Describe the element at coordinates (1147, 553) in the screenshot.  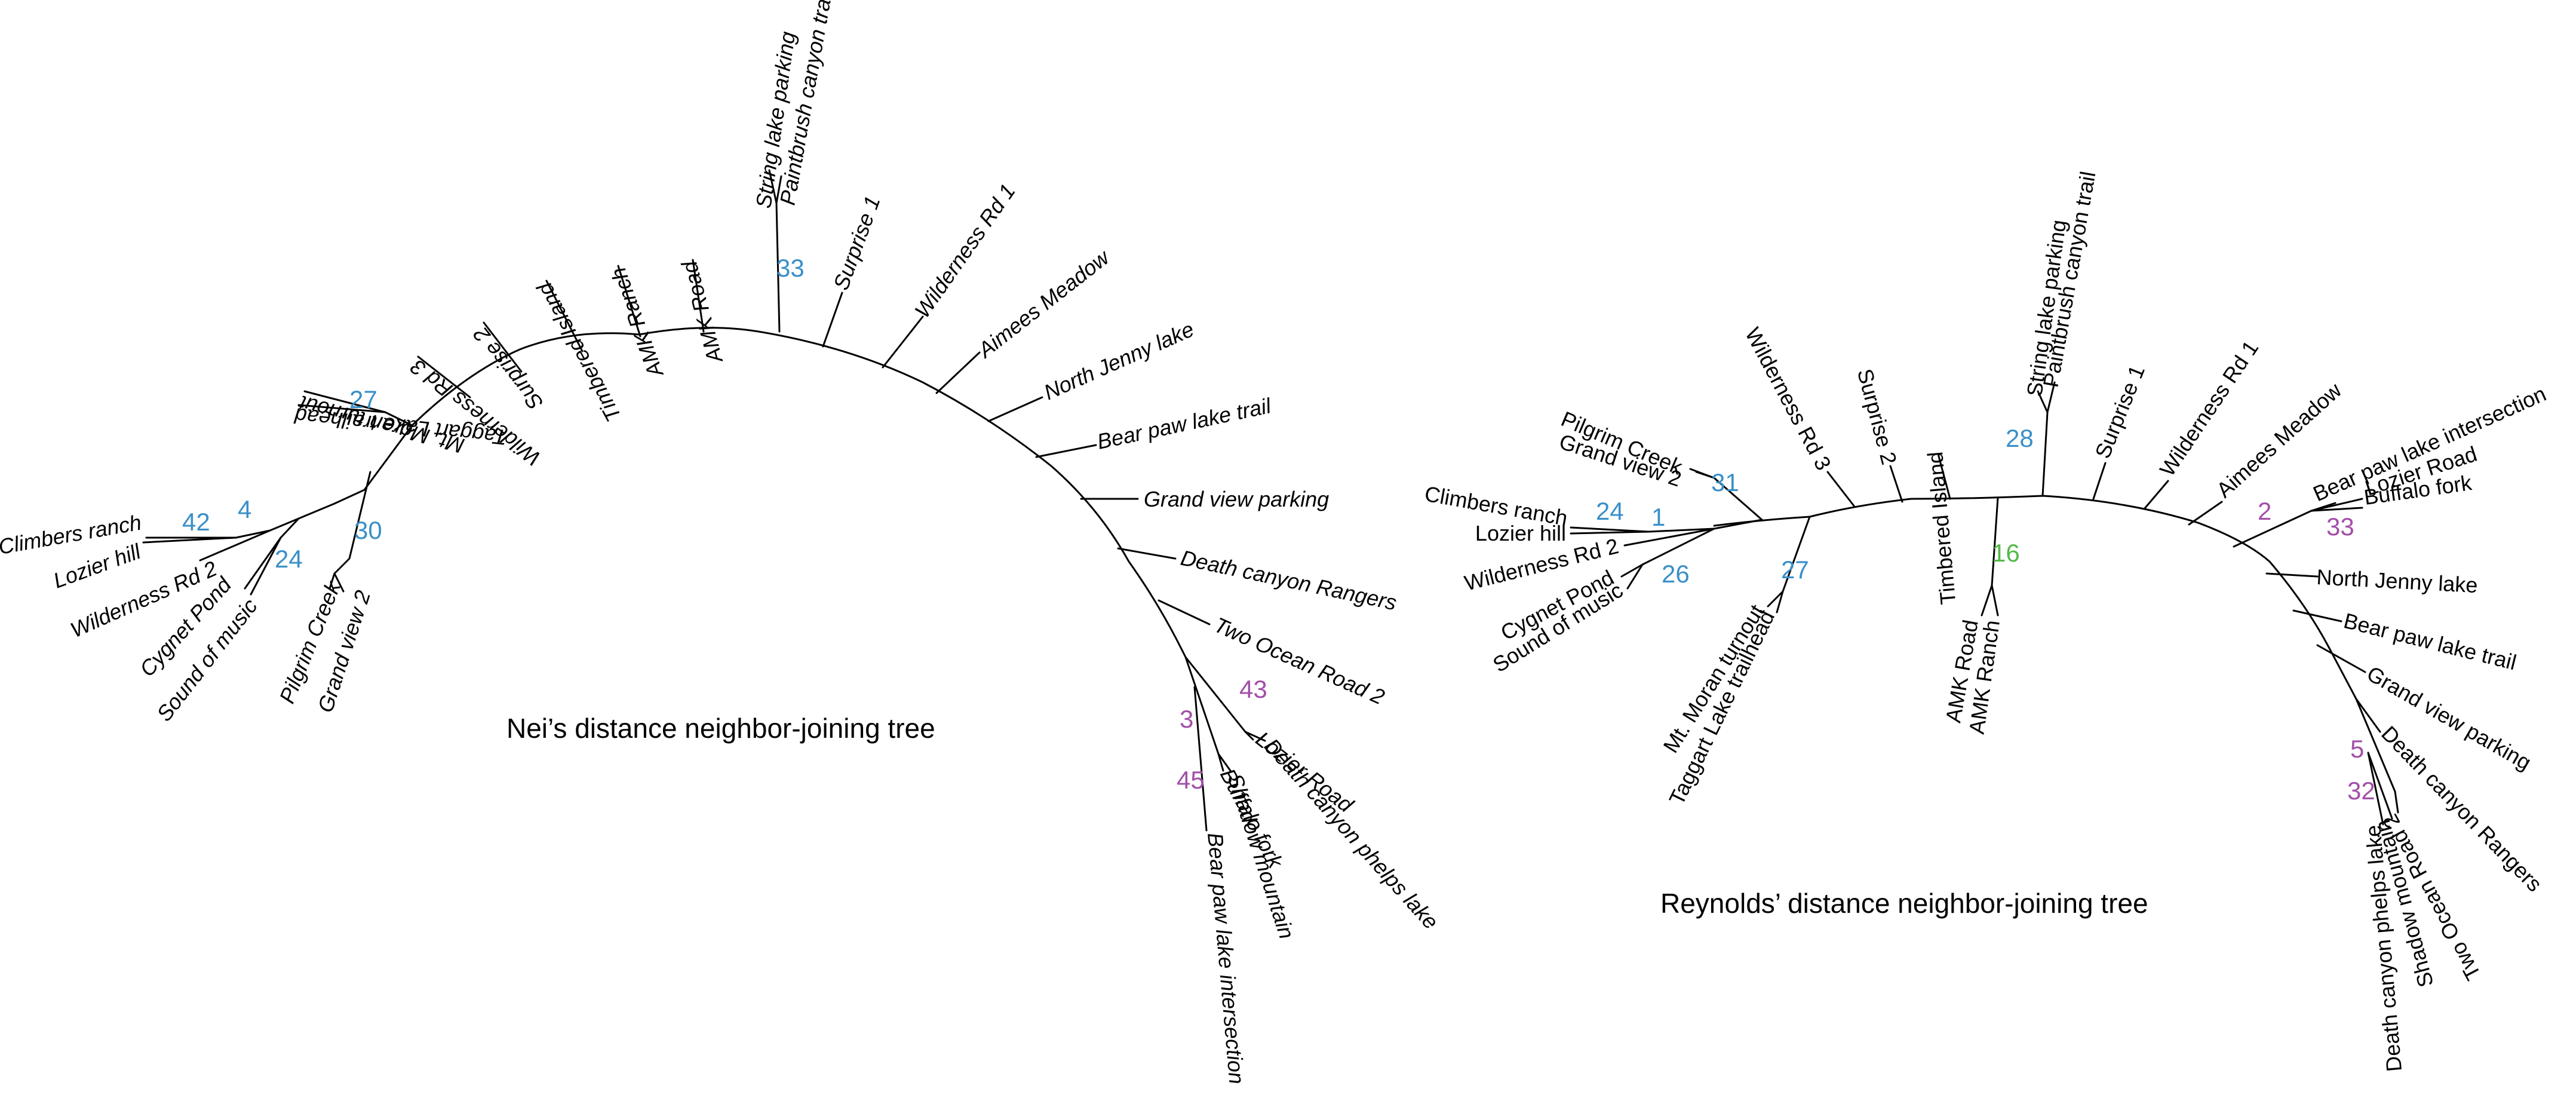
I see `branch-death-canyon-rangers` at that location.